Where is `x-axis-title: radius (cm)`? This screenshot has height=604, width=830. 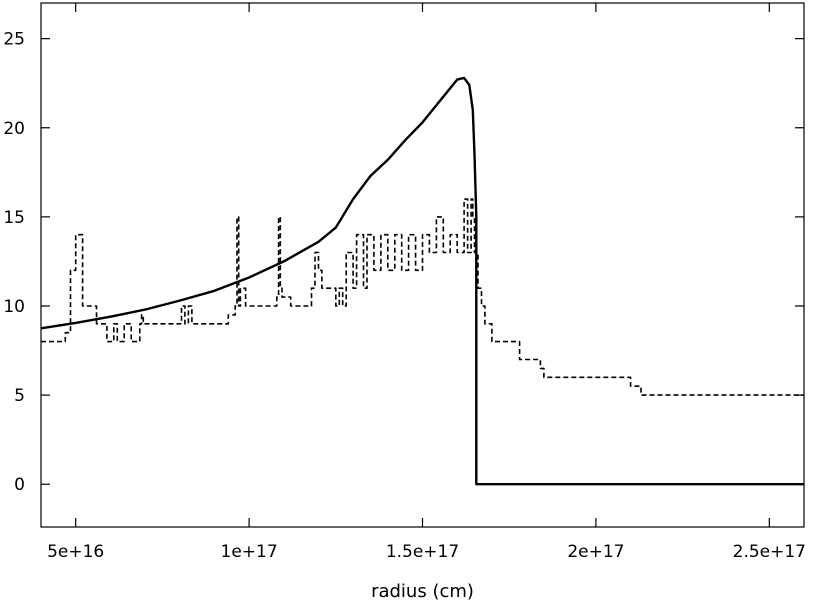
x-axis-title: radius (cm) is located at coordinates (422, 591).